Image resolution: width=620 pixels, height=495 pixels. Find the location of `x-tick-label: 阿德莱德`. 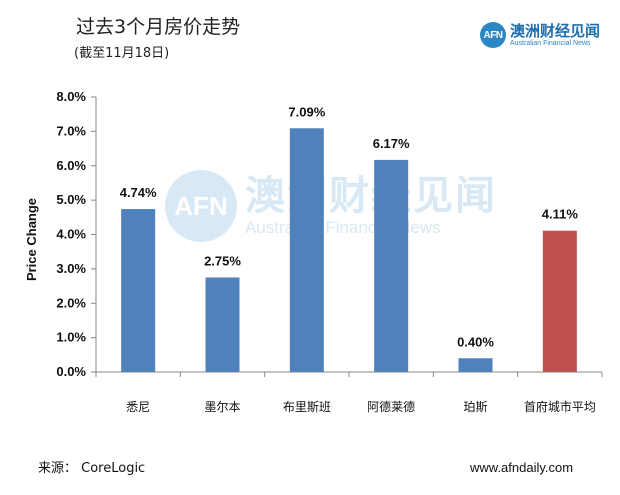

x-tick-label: 阿德莱德 is located at coordinates (391, 406).